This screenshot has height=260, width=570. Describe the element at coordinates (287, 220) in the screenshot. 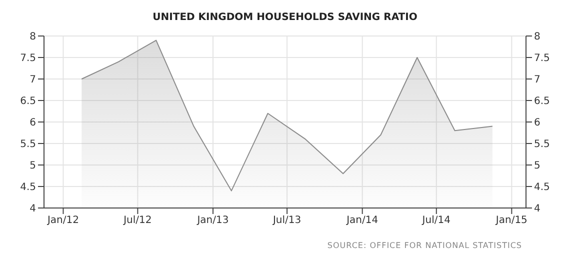

I see `x-tick-label: Jul/13` at that location.